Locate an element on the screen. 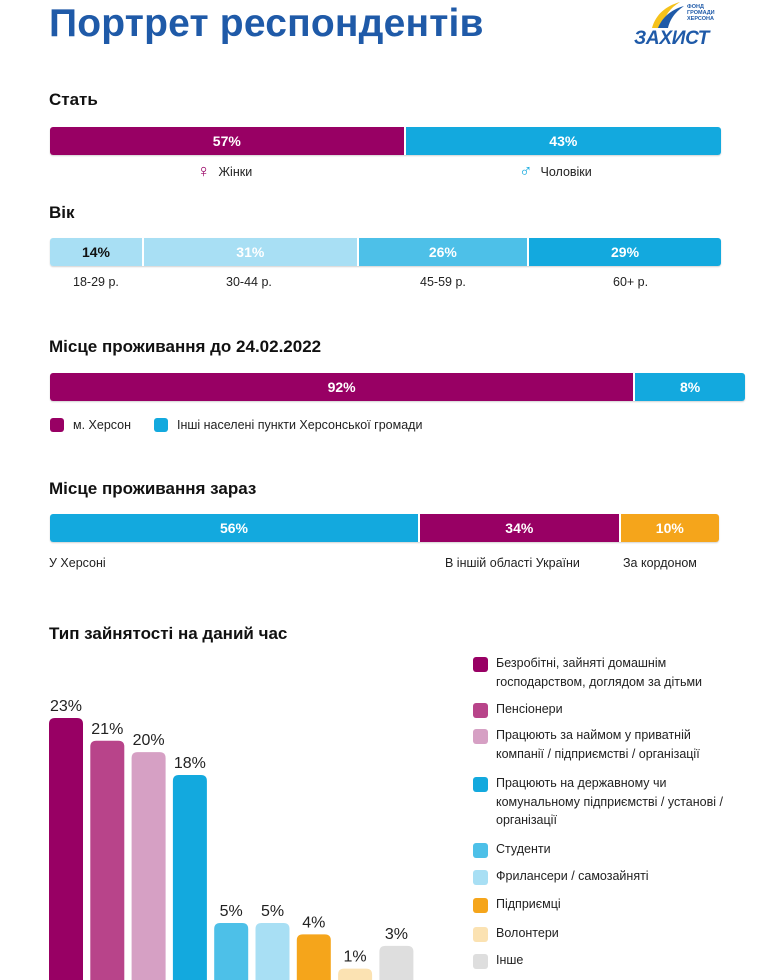  age-label-18-29: 18-29 р. is located at coordinates (96, 282).